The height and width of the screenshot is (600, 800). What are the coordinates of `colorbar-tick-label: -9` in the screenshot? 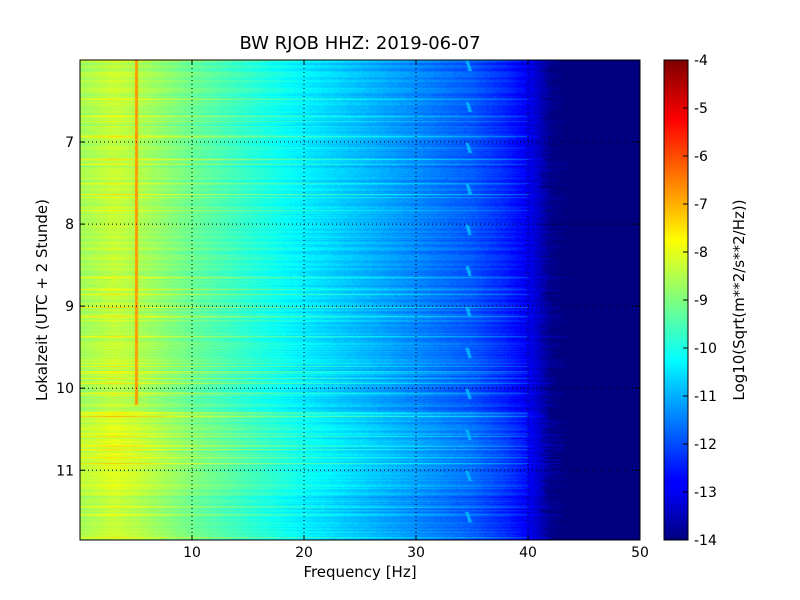 It's located at (701, 301).